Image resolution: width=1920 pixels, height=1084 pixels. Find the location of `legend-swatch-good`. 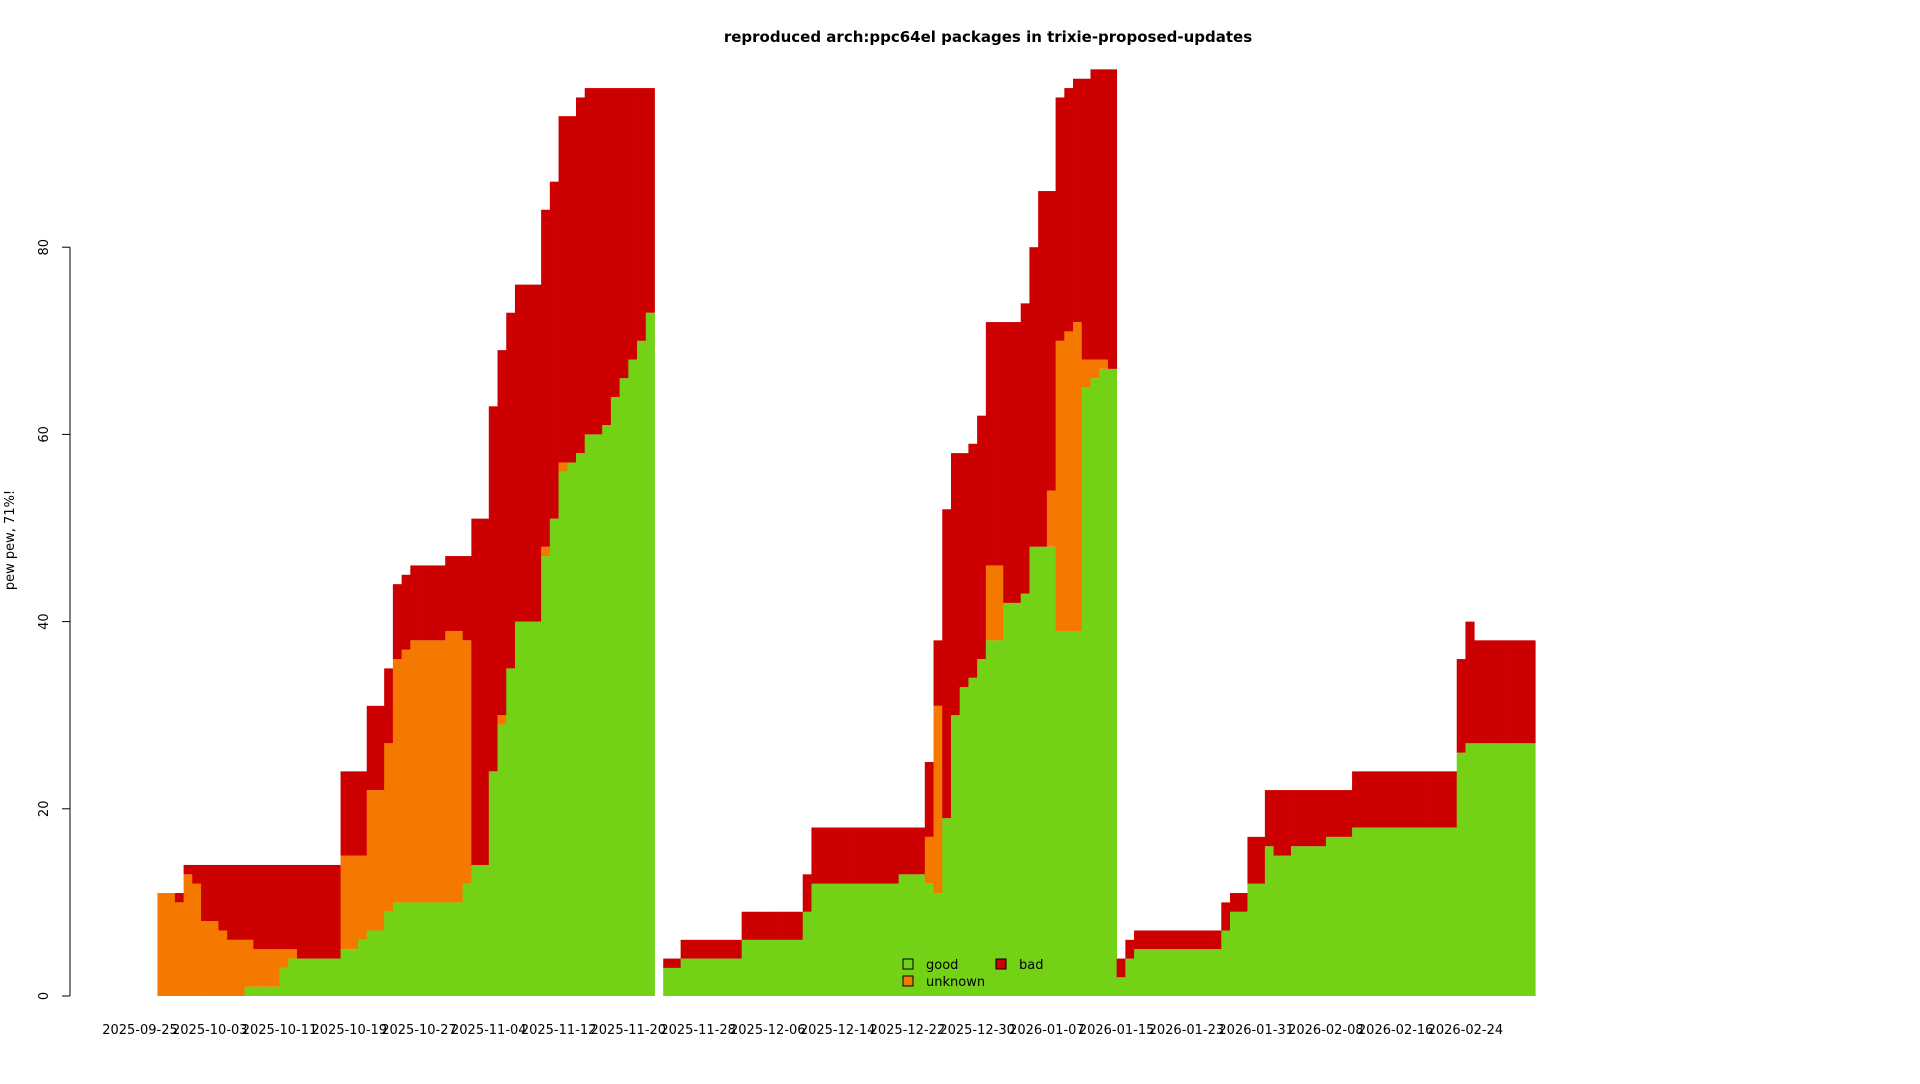

legend-swatch-good is located at coordinates (908, 964).